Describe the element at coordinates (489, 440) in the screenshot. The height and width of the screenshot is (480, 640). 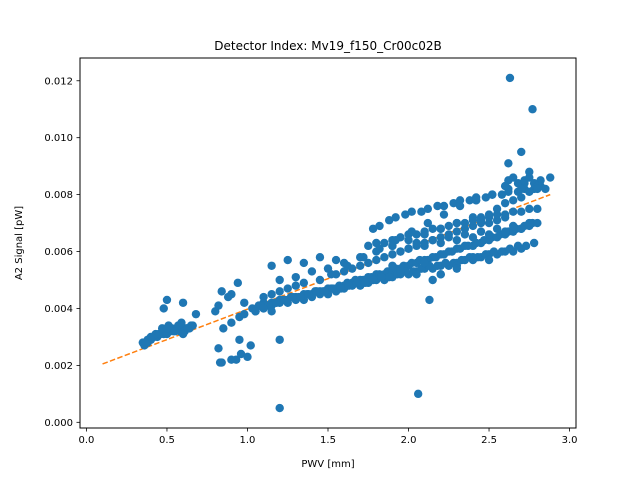
I see `x-tick-label: 2.5` at that location.